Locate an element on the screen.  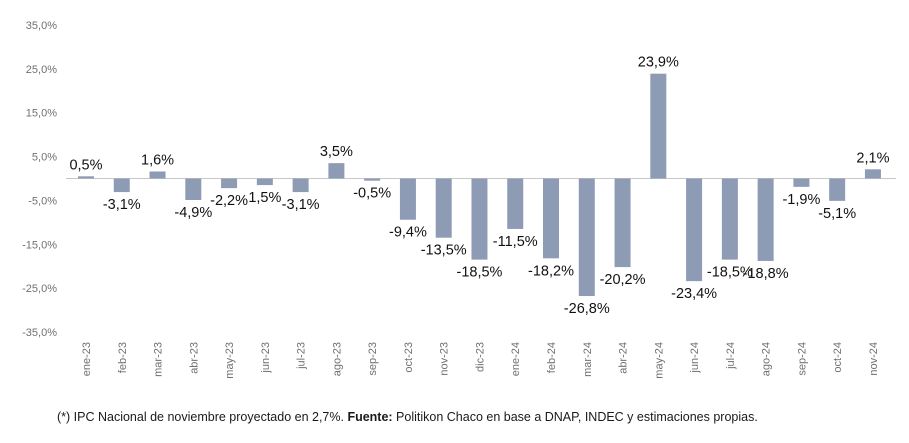
y-tick-label: -35,0% is located at coordinates (39, 333).